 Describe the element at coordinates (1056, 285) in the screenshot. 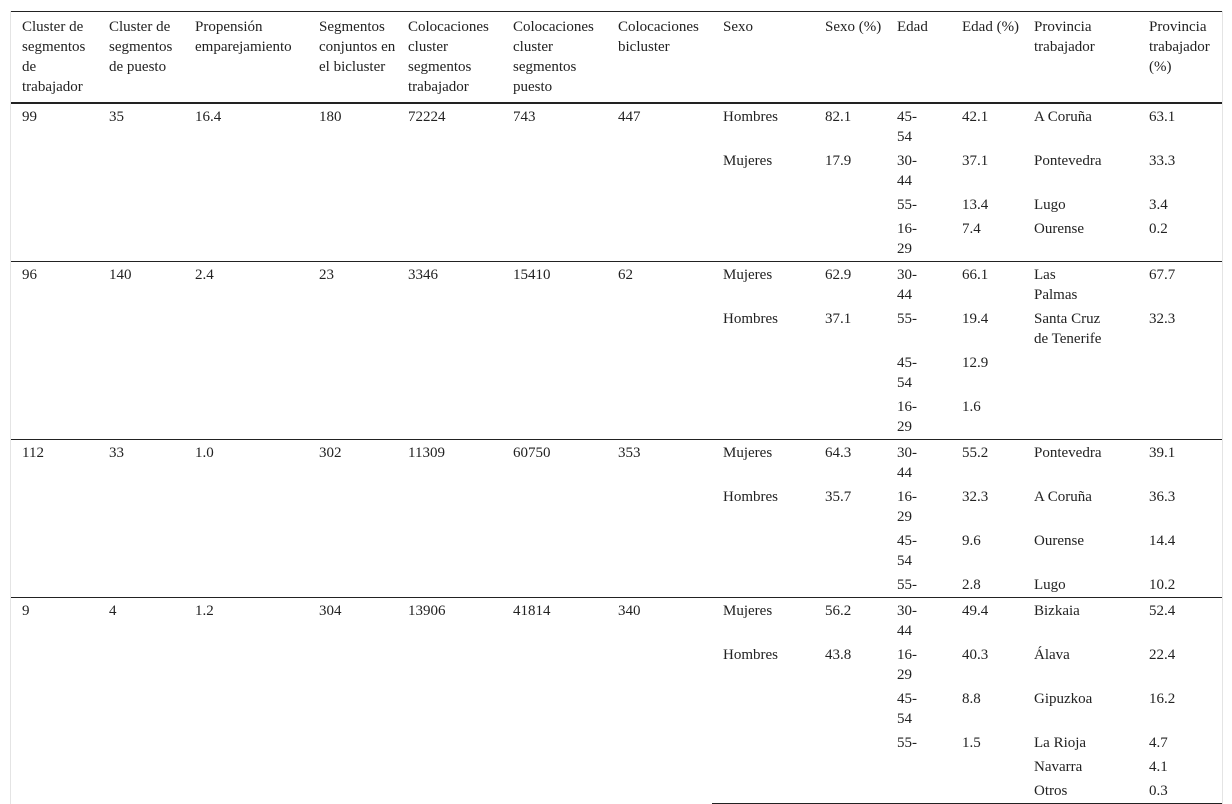

I see `provincia: Las Palmas` at that location.